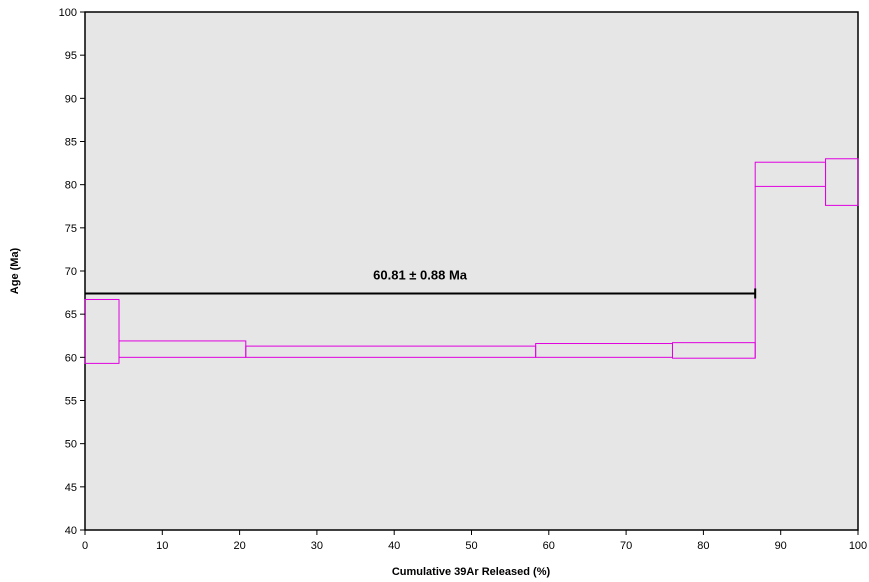 The height and width of the screenshot is (582, 869). Describe the element at coordinates (71, 56) in the screenshot. I see `y-tick-label: 95` at that location.